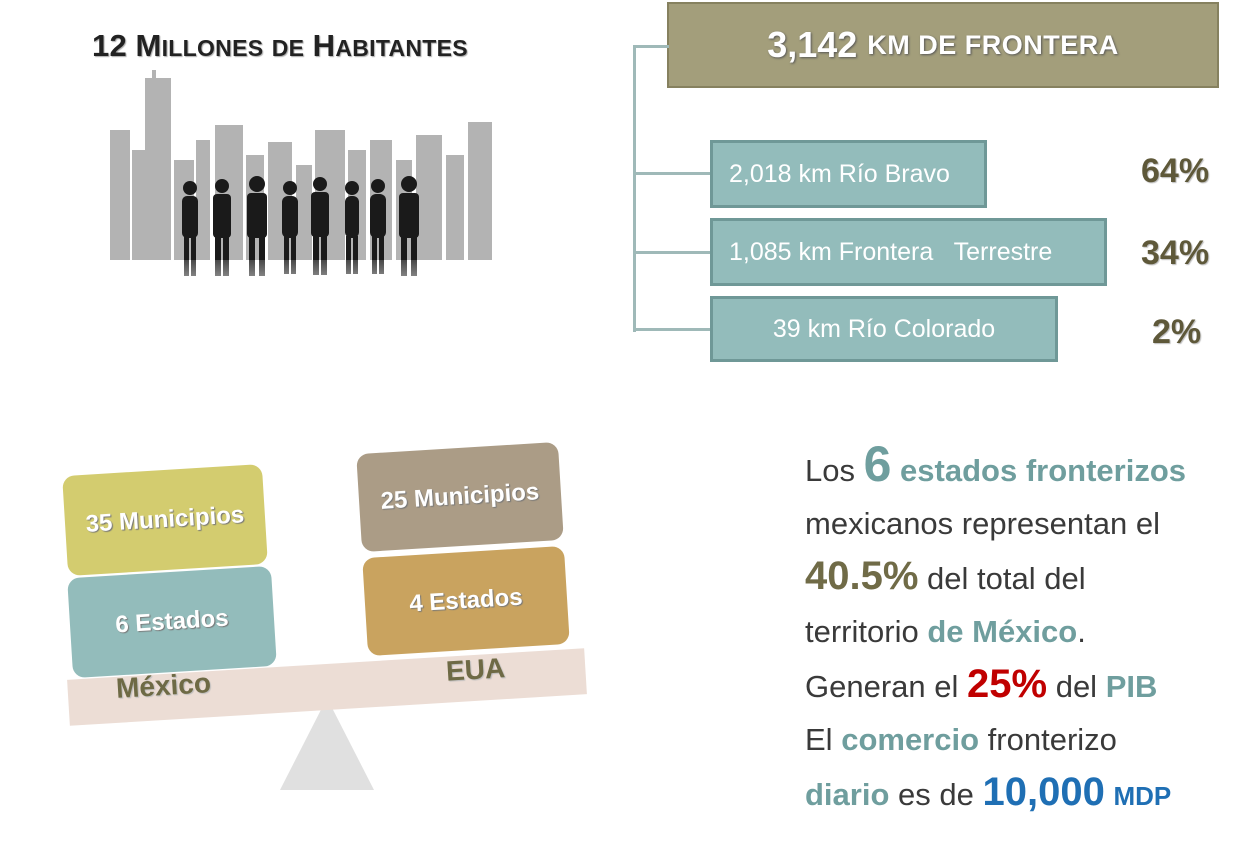 The height and width of the screenshot is (851, 1246). Describe the element at coordinates (961, 739) in the screenshot. I see `info-line-6: El comercio fronterizo` at that location.